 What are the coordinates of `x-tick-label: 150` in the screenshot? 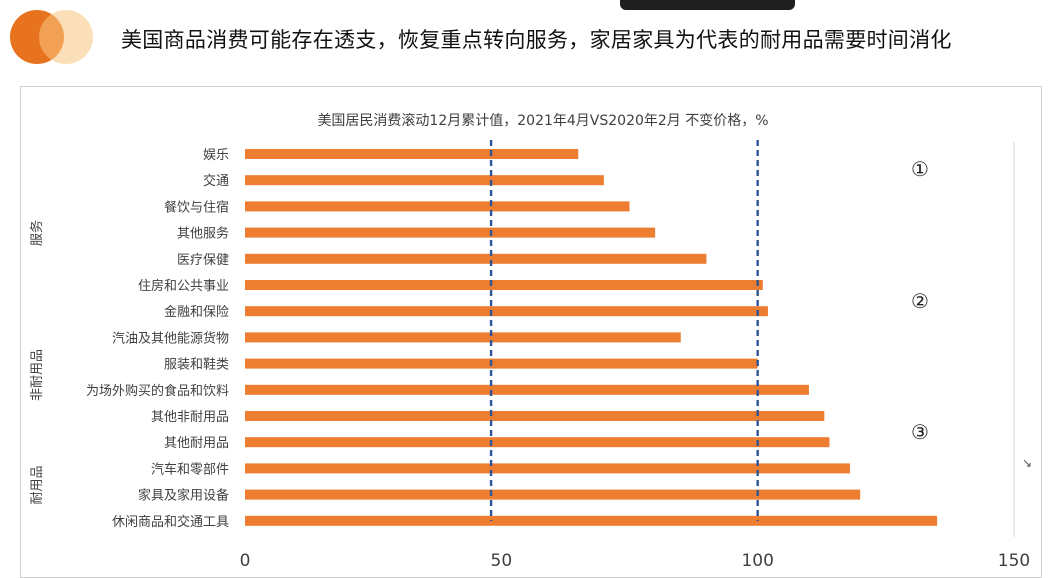 It's located at (1014, 561).